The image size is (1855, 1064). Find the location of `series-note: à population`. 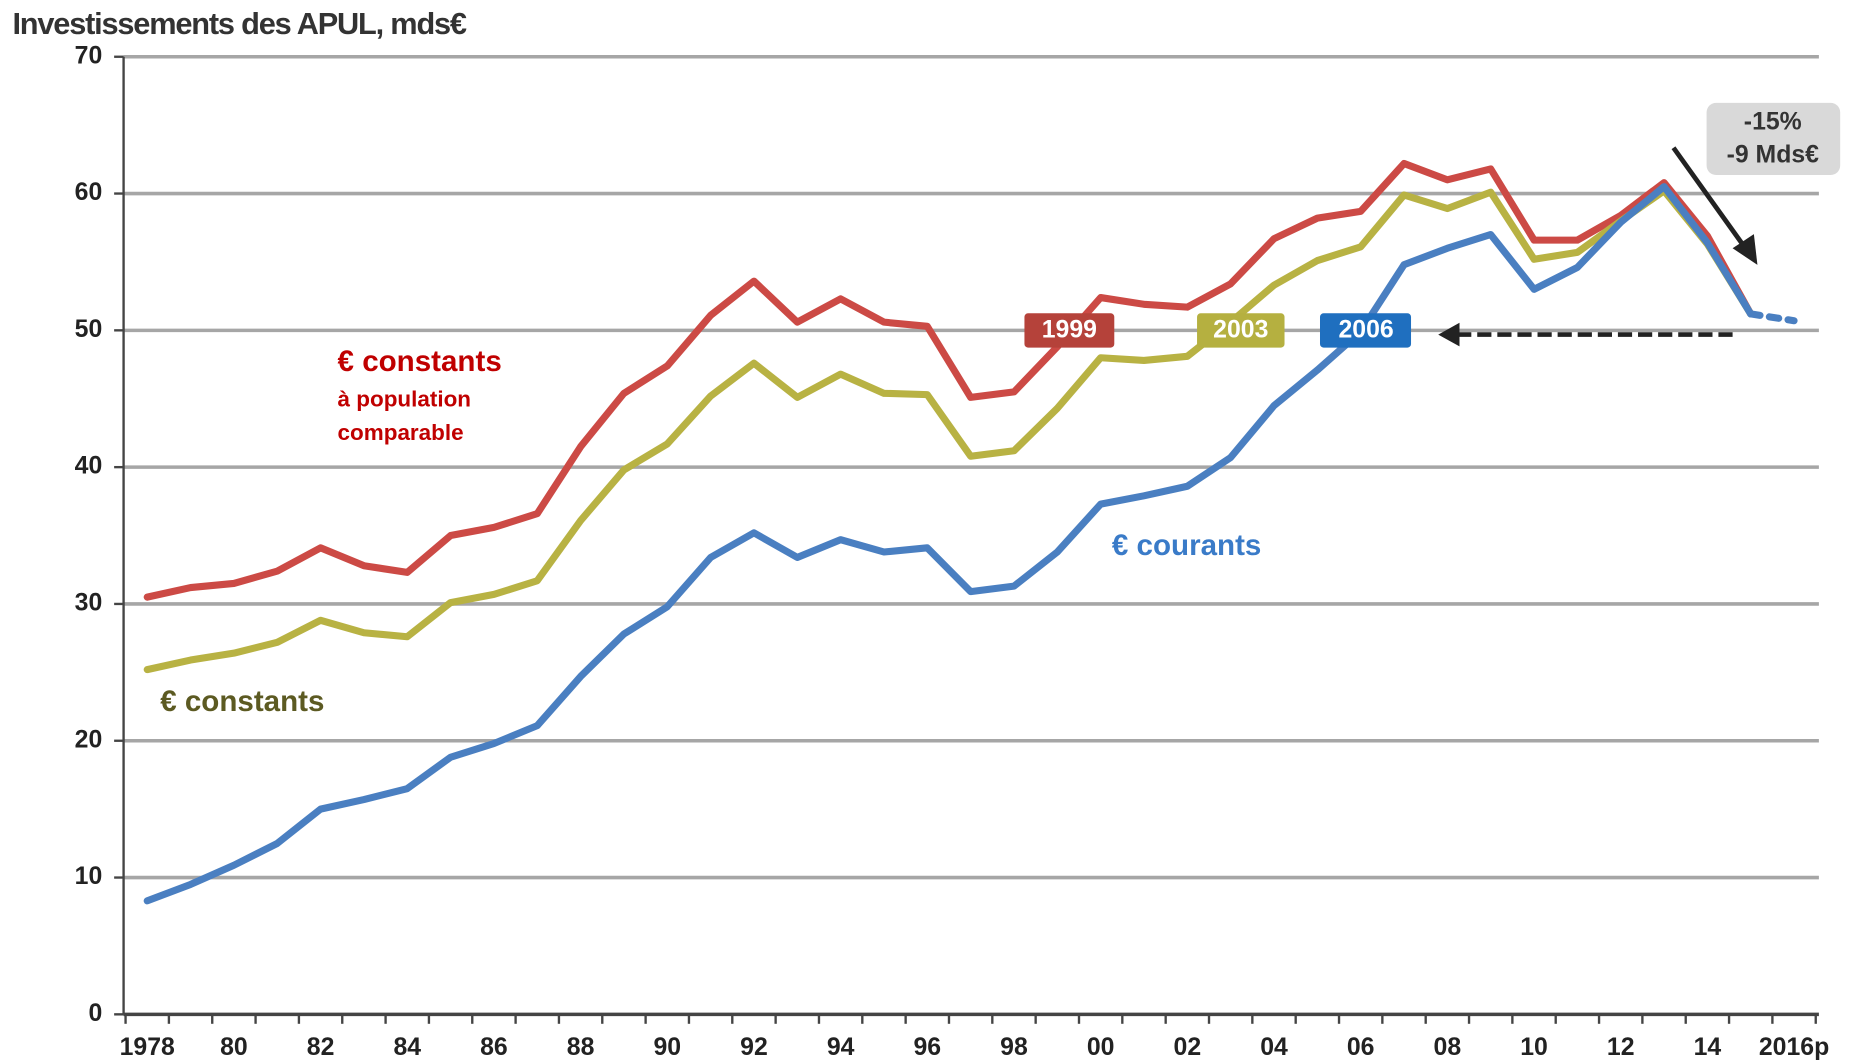

series-note: à population is located at coordinates (404, 399).